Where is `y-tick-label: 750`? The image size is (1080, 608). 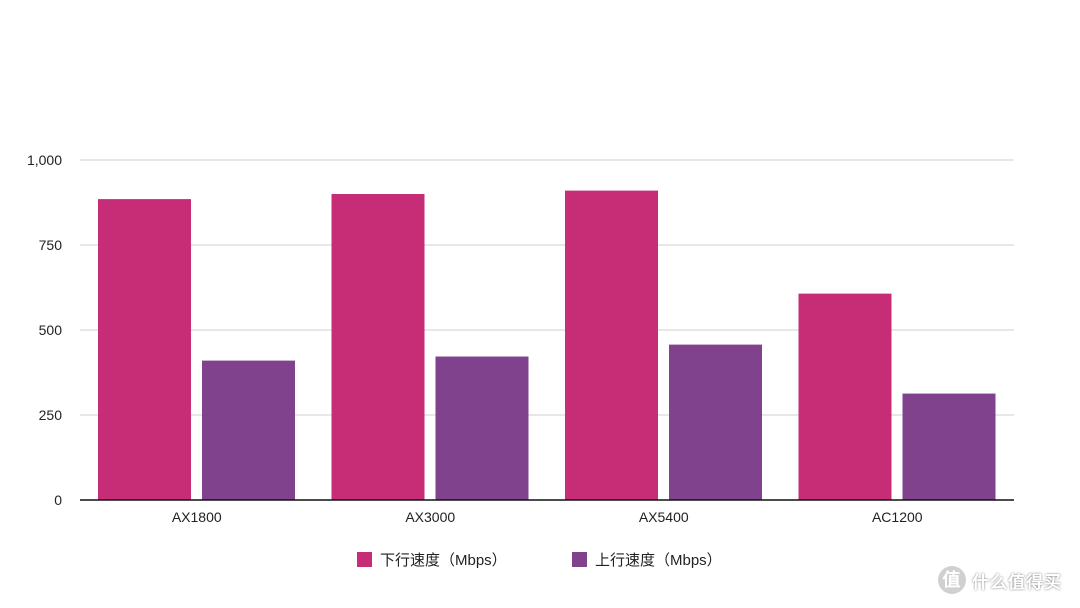
y-tick-label: 750 is located at coordinates (51, 245).